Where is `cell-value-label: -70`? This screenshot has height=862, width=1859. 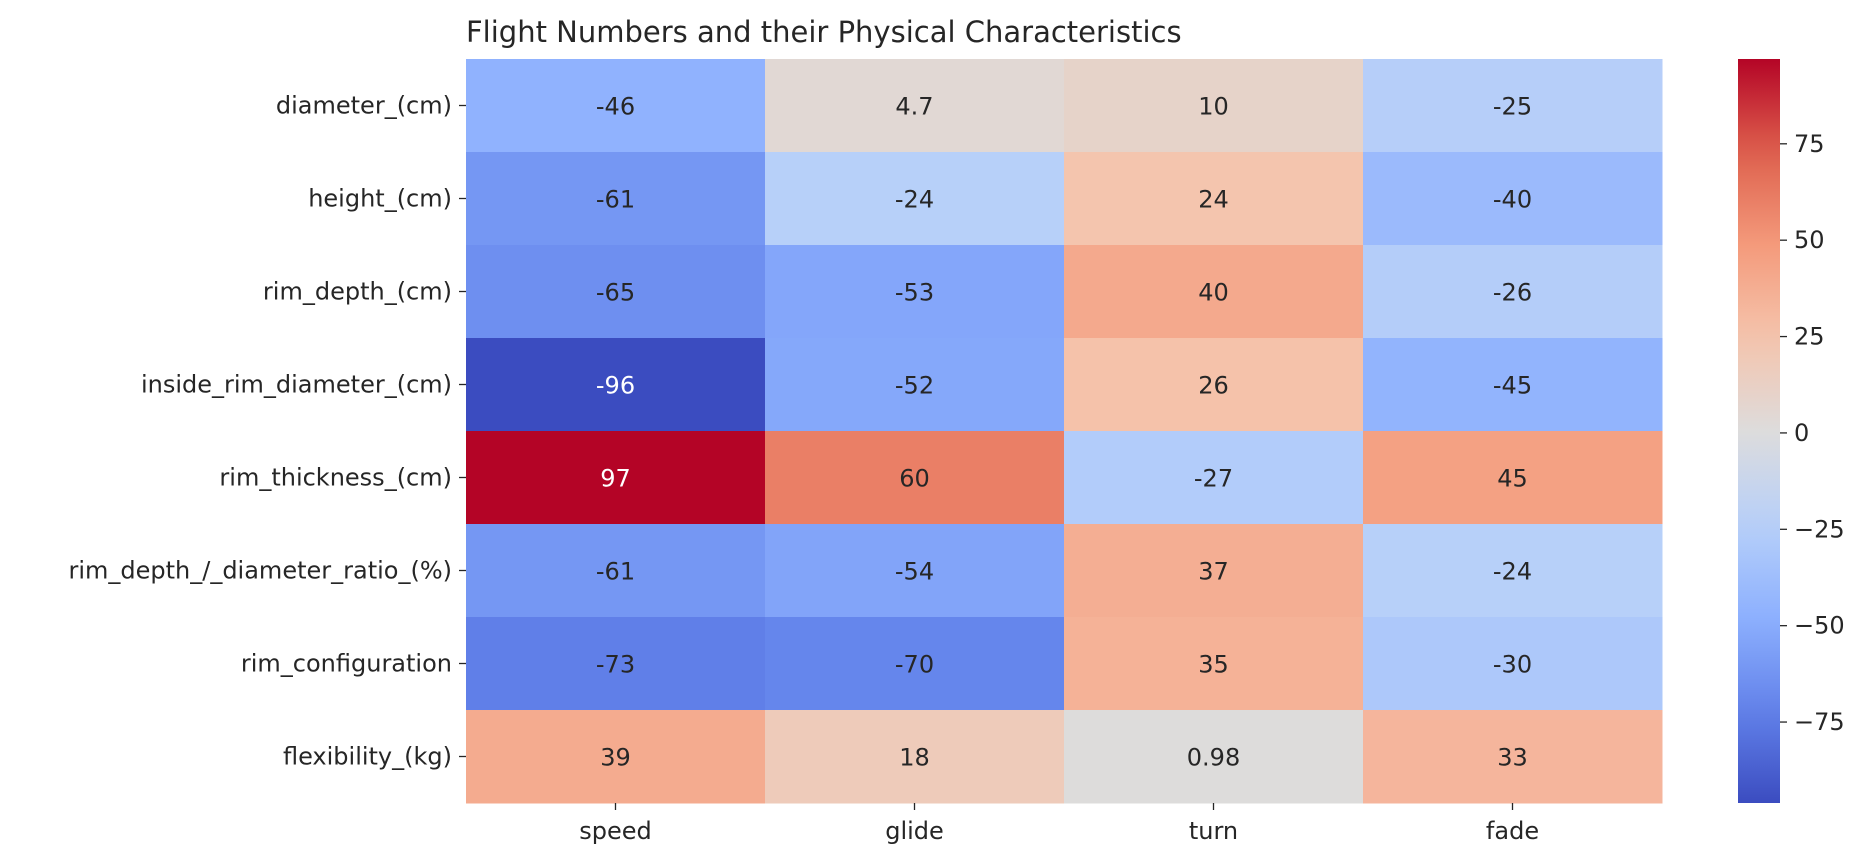
cell-value-label: -70 is located at coordinates (914, 665).